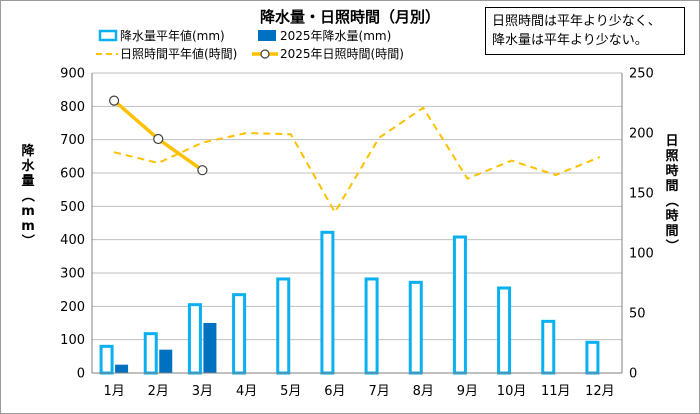 The image size is (700, 414). What do you see at coordinates (641, 254) in the screenshot?
I see `right-tick-label: 100` at bounding box center [641, 254].